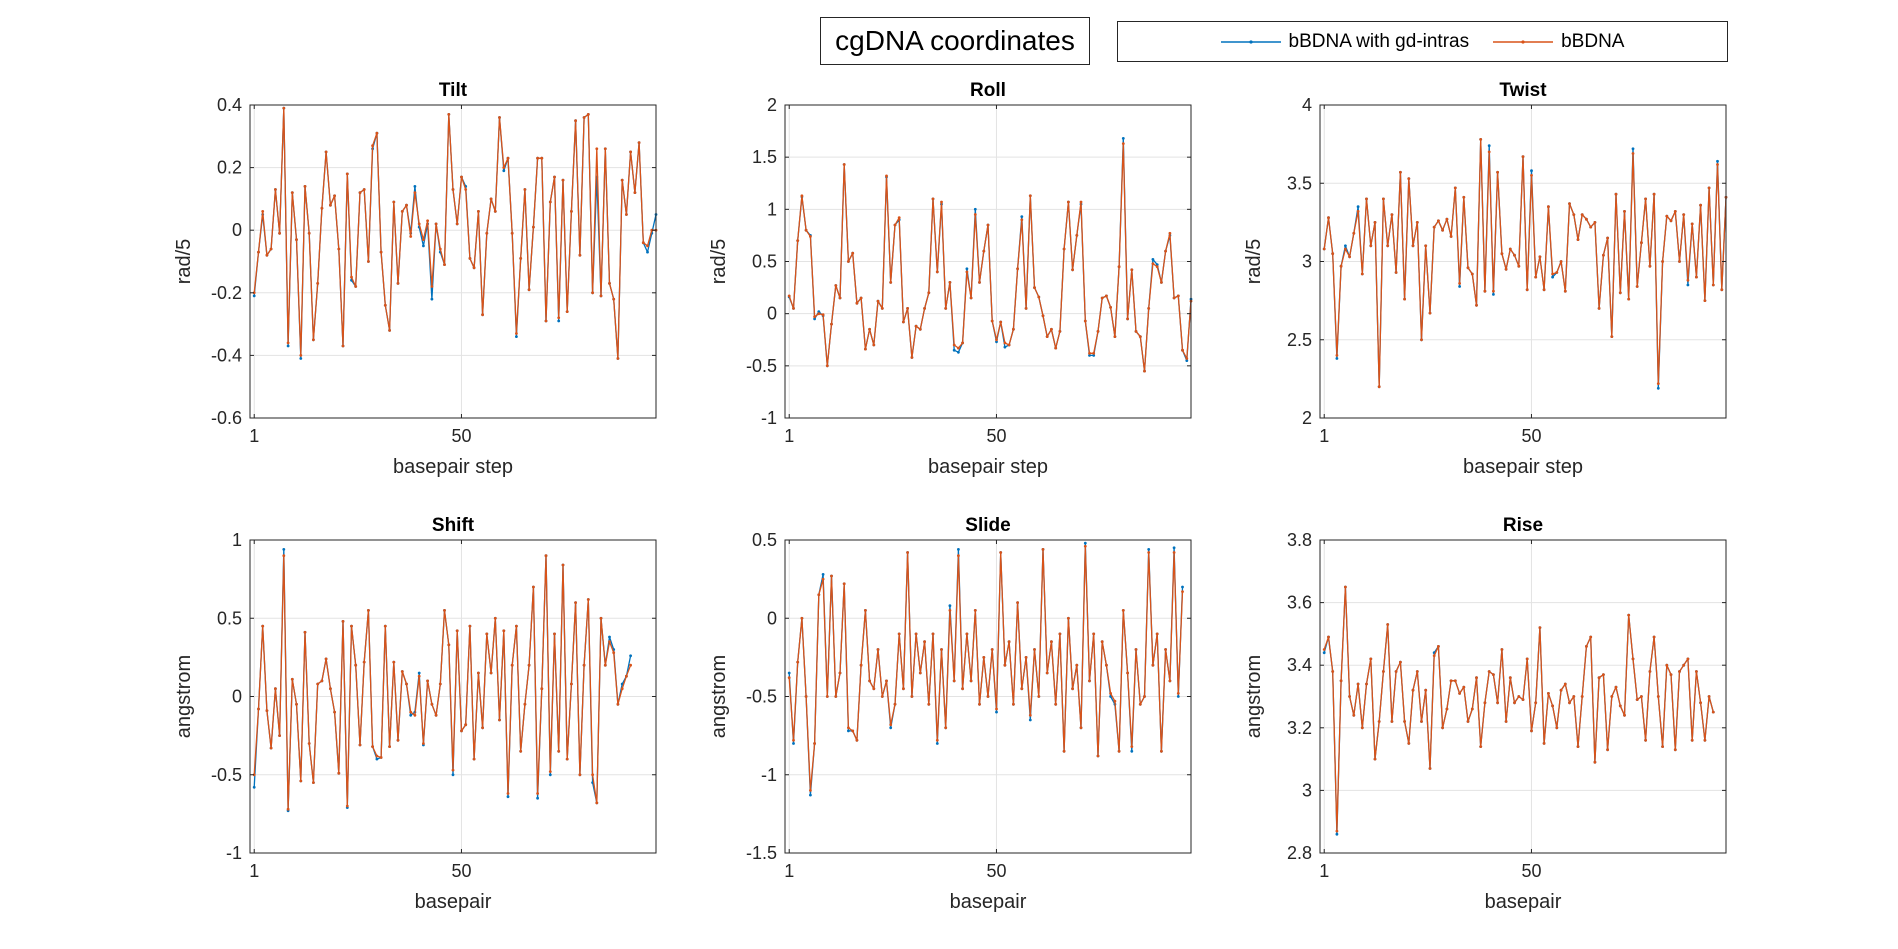 The height and width of the screenshot is (949, 1898). What do you see at coordinates (1299, 665) in the screenshot?
I see `tick-label-y-rise-3: 3.4` at bounding box center [1299, 665].